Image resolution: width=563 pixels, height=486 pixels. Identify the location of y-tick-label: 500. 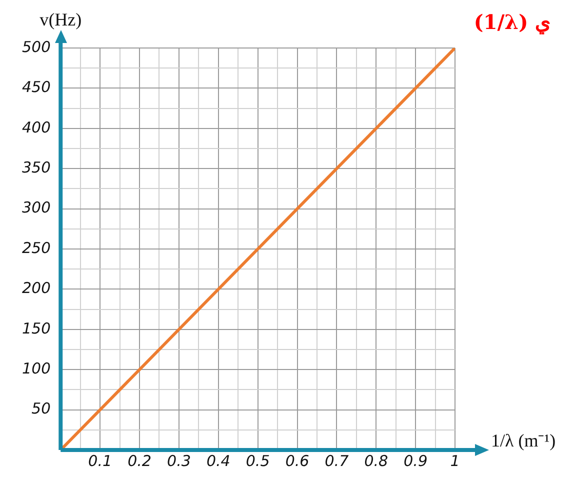
(36, 47).